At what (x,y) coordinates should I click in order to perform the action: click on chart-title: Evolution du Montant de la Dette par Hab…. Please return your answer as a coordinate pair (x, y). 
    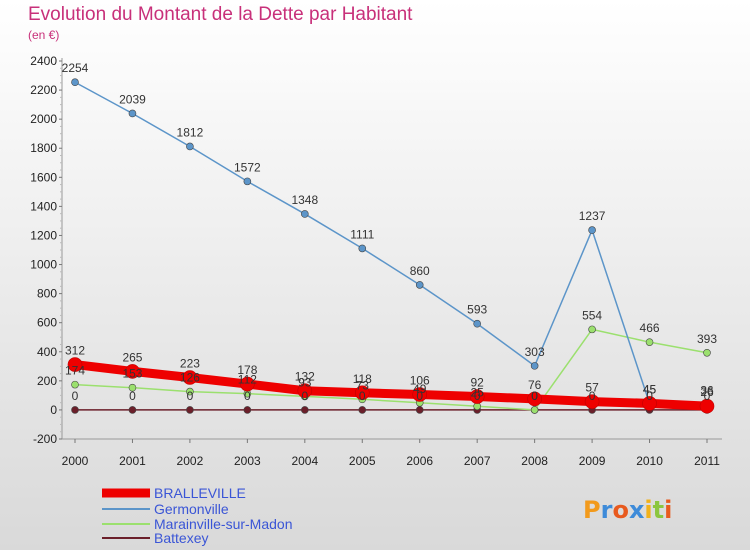
    Looking at the image, I should click on (220, 14).